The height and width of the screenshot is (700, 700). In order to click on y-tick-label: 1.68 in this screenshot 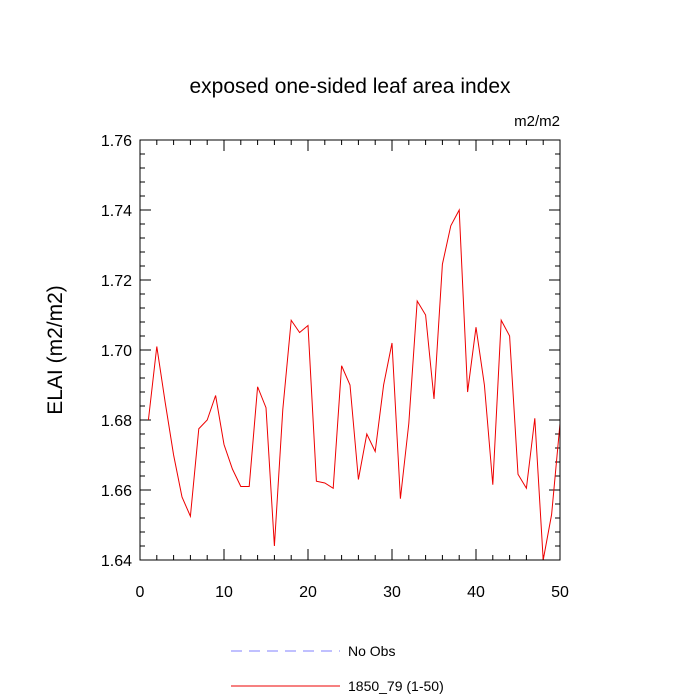, I will do `click(116, 421)`.